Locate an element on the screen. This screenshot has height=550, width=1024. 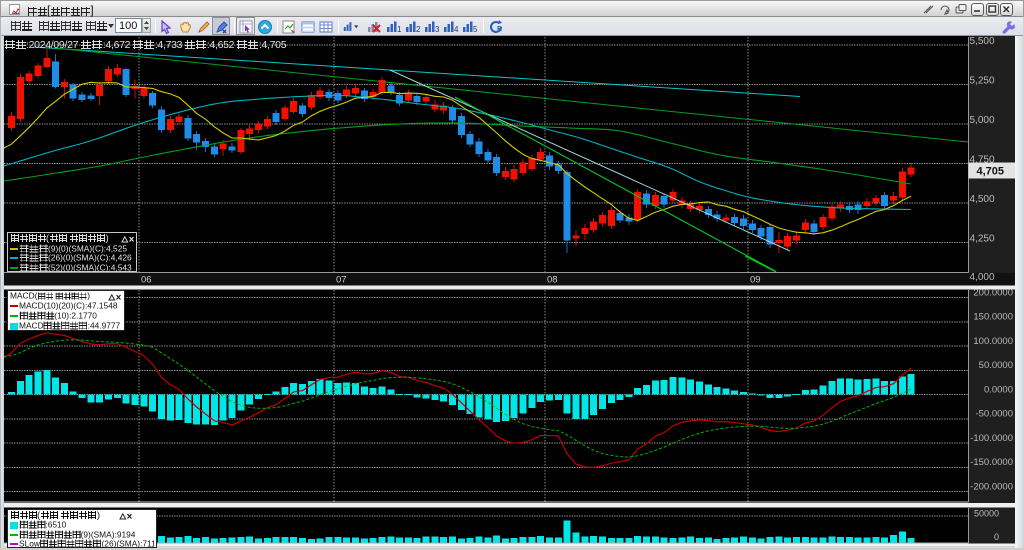
svg-text: 4,750 is located at coordinates (982, 159).